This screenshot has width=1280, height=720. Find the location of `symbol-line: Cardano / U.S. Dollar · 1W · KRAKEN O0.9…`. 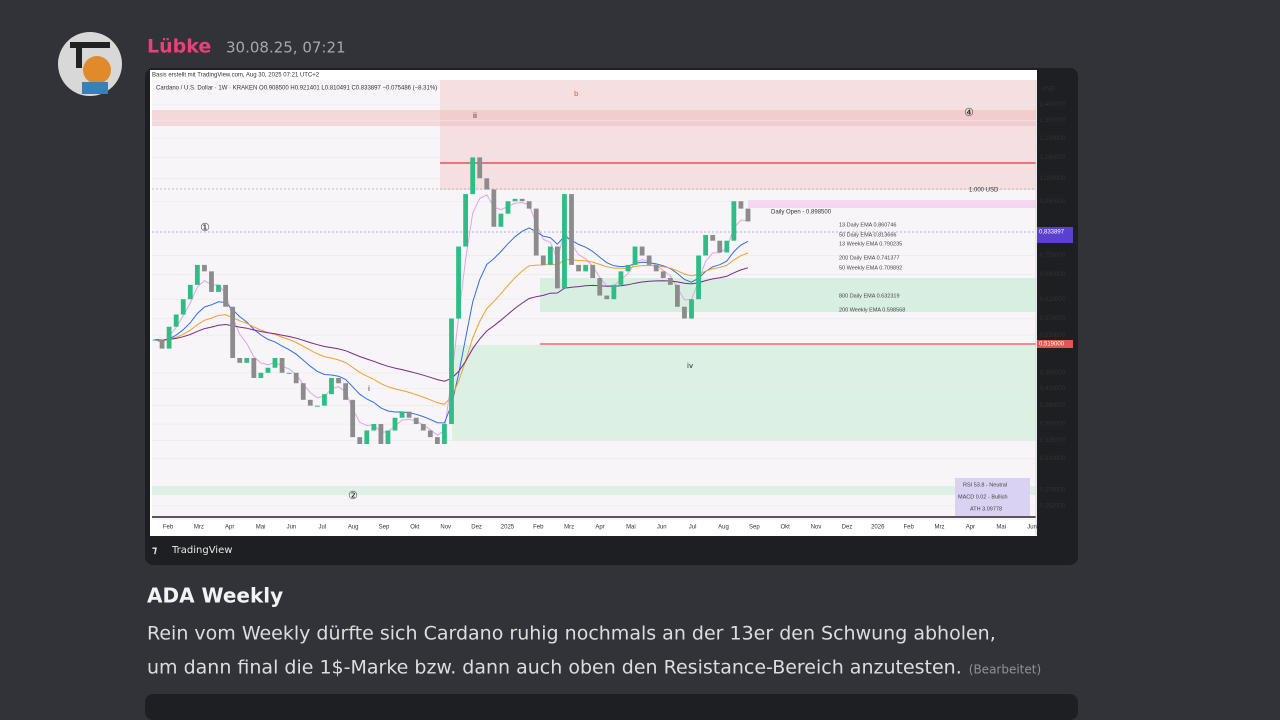

symbol-line: Cardano / U.S. Dollar · 1W · KRAKEN O0.9… is located at coordinates (296, 89).